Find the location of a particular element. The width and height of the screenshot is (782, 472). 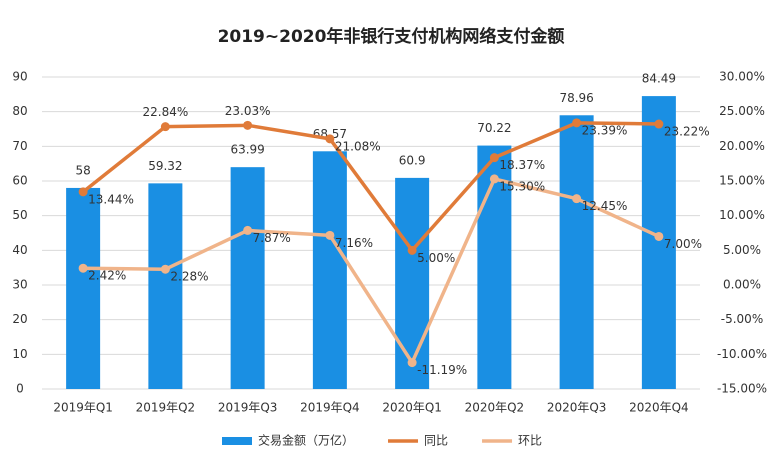

bar-label: 59.32 is located at coordinates (165, 166).